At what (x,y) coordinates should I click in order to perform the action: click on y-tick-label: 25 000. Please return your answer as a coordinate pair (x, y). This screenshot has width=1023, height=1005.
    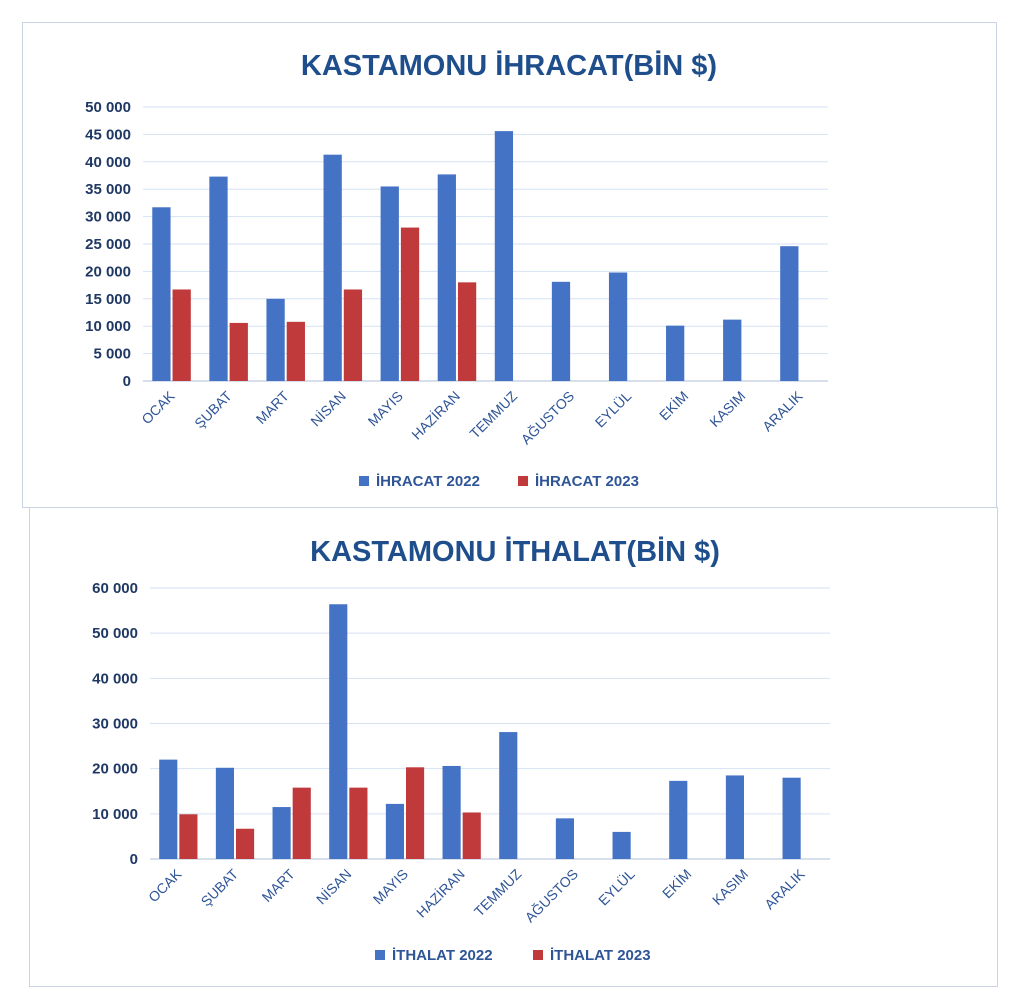
    Looking at the image, I should click on (108, 244).